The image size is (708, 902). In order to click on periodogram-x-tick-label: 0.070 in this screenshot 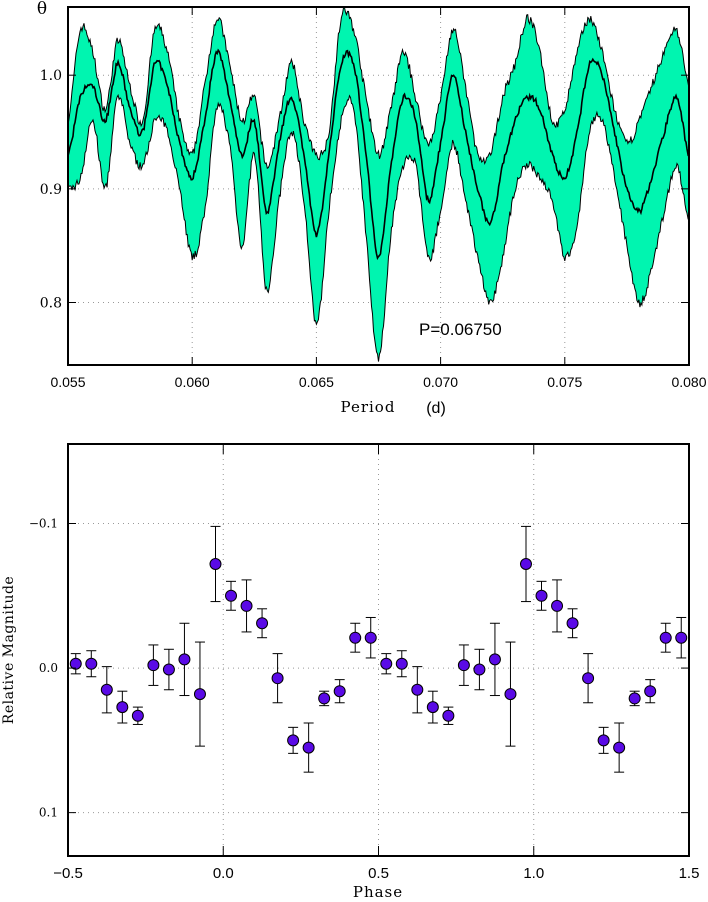, I will do `click(440, 382)`.